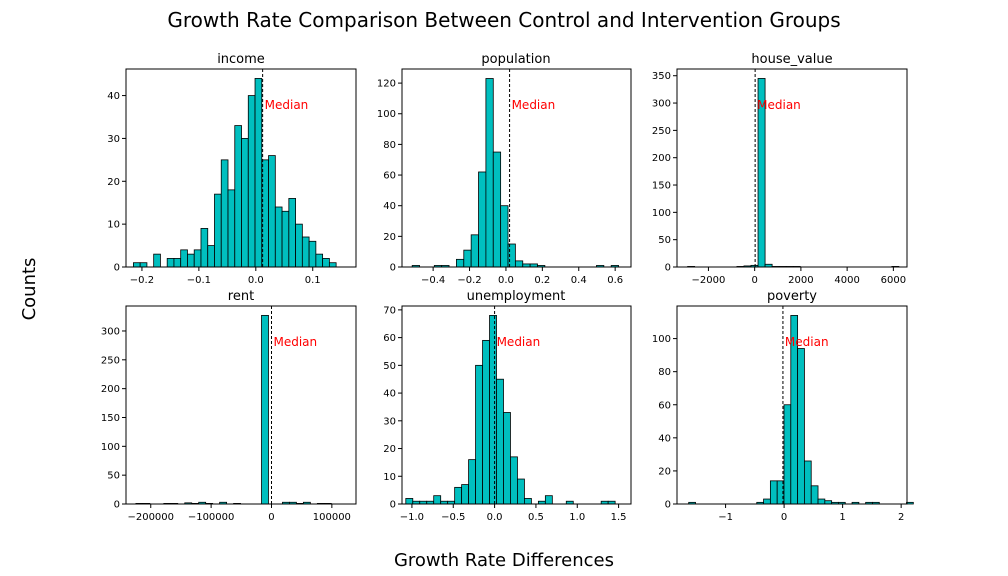 Image resolution: width=1008 pixels, height=576 pixels. What do you see at coordinates (332, 517) in the screenshot?
I see `rent-x-tick-label: 100000` at bounding box center [332, 517].